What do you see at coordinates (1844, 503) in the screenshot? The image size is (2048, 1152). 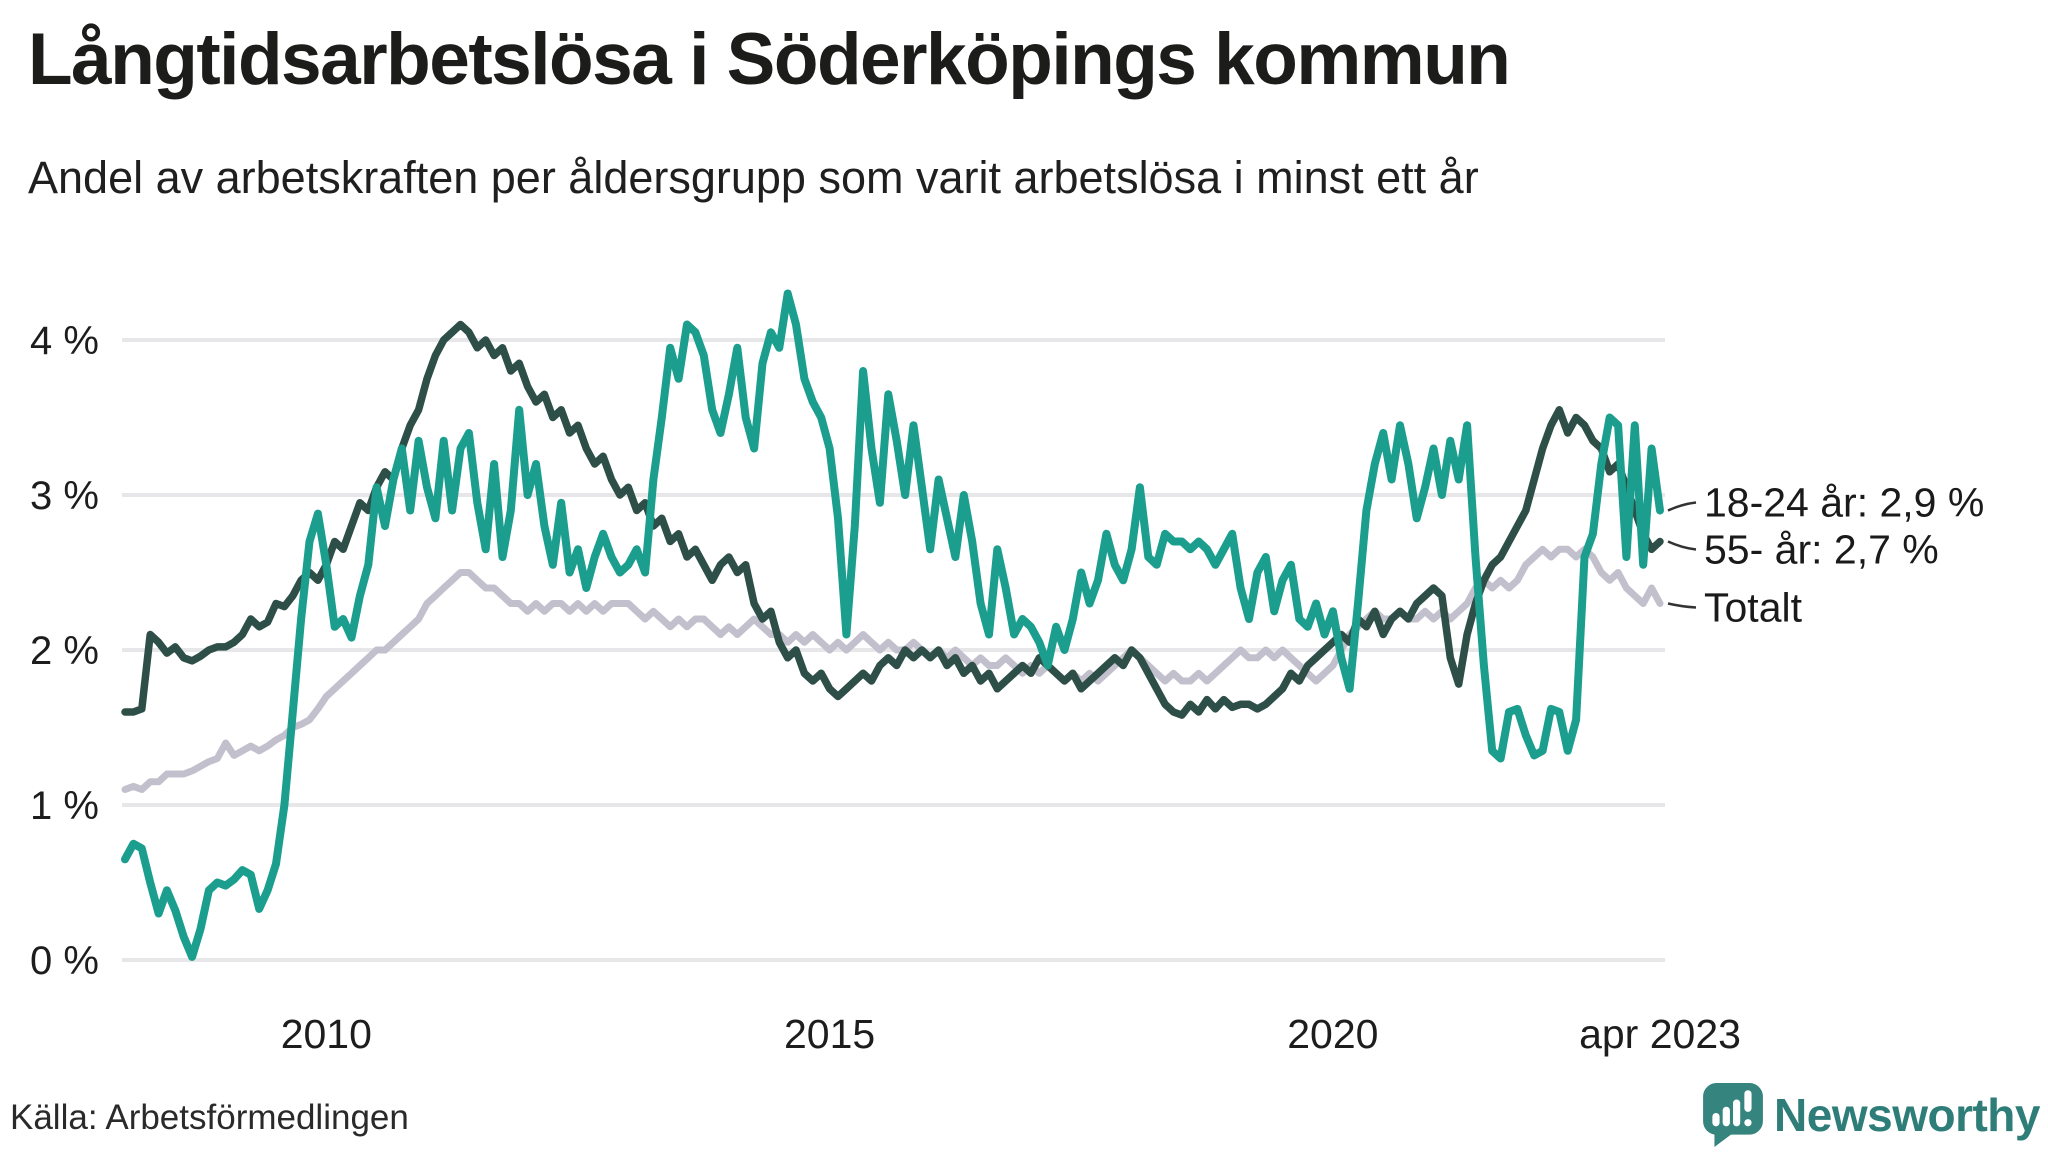 I see `series-callout-label: 18-24 år: 2,9 %` at bounding box center [1844, 503].